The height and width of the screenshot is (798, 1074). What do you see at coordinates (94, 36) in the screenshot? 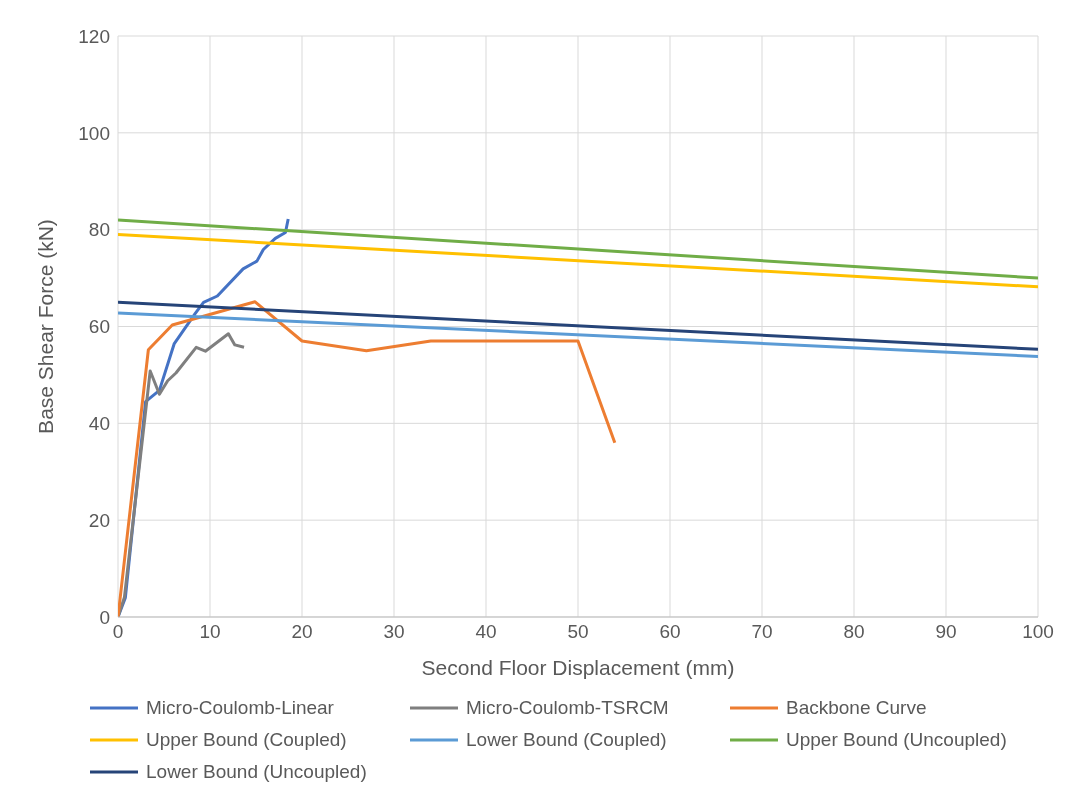
I see `y-tick-label: 120` at bounding box center [94, 36].